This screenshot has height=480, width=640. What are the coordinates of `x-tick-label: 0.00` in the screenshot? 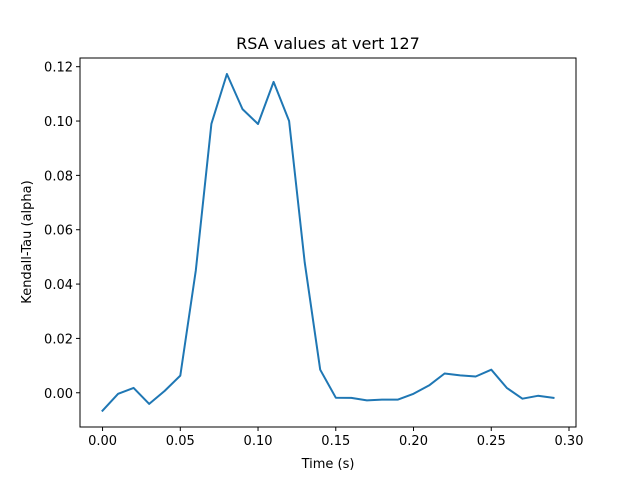 It's located at (102, 441).